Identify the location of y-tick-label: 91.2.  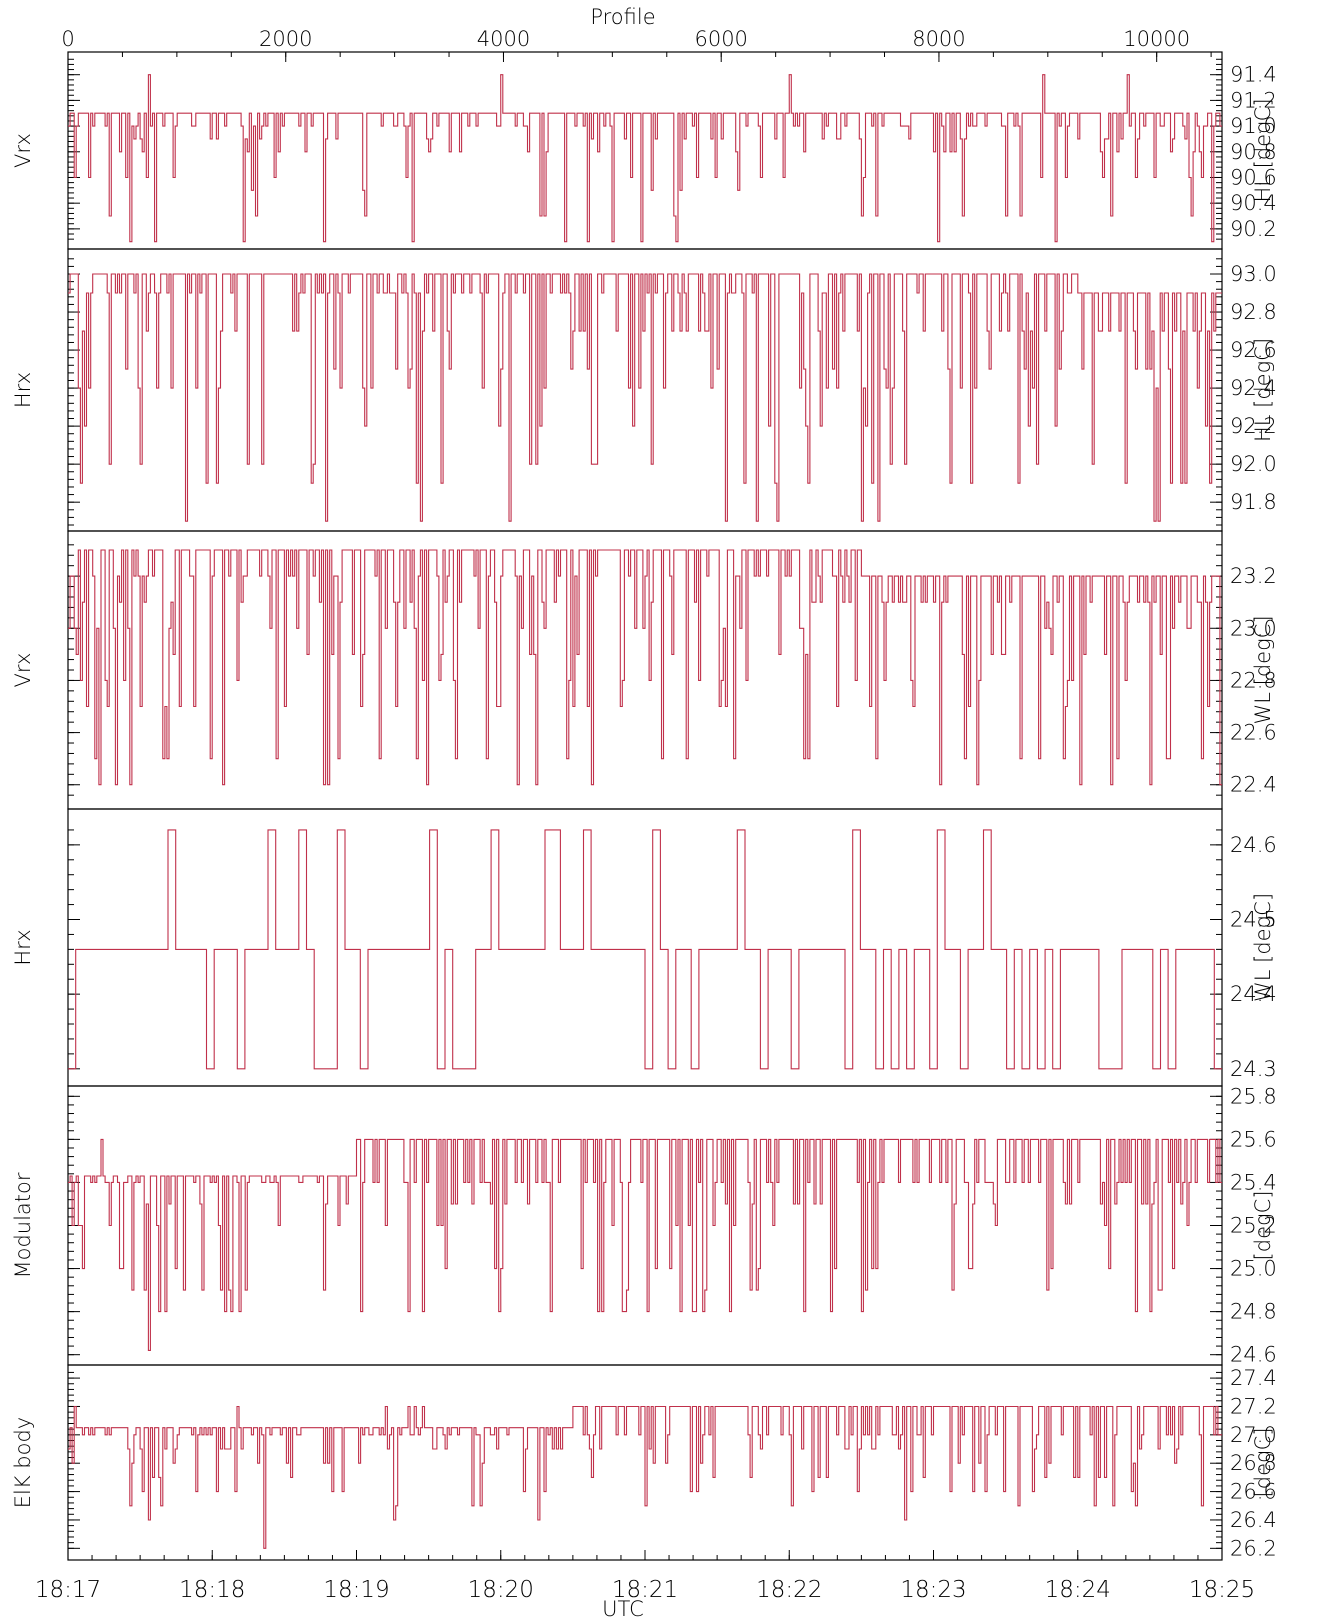
(1253, 100).